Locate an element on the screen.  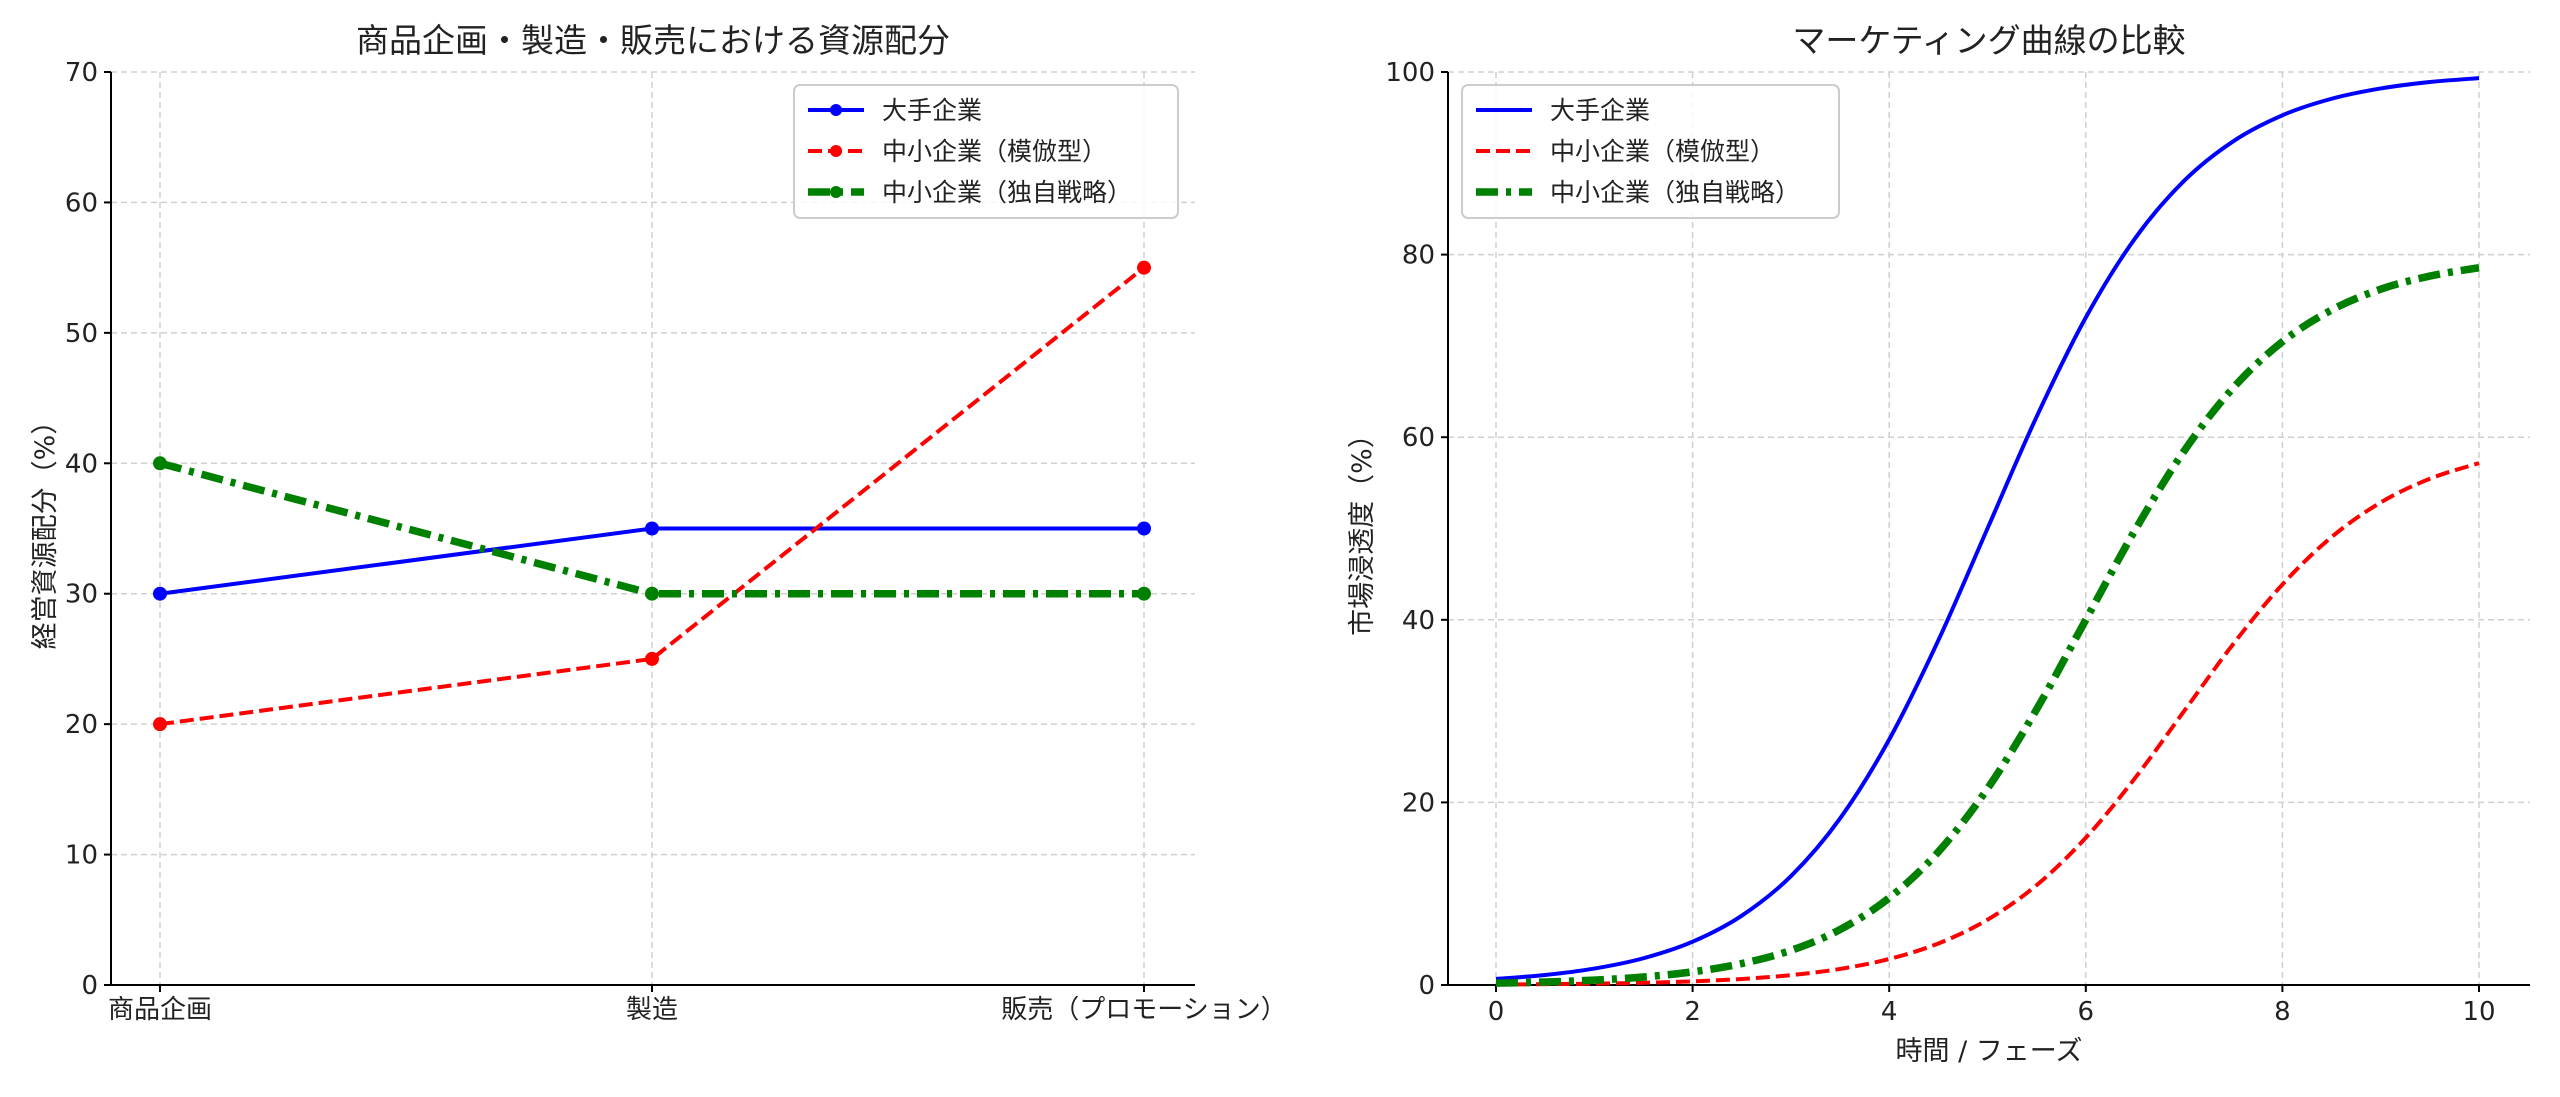
x-tick-label: 2 is located at coordinates (1692, 1012).